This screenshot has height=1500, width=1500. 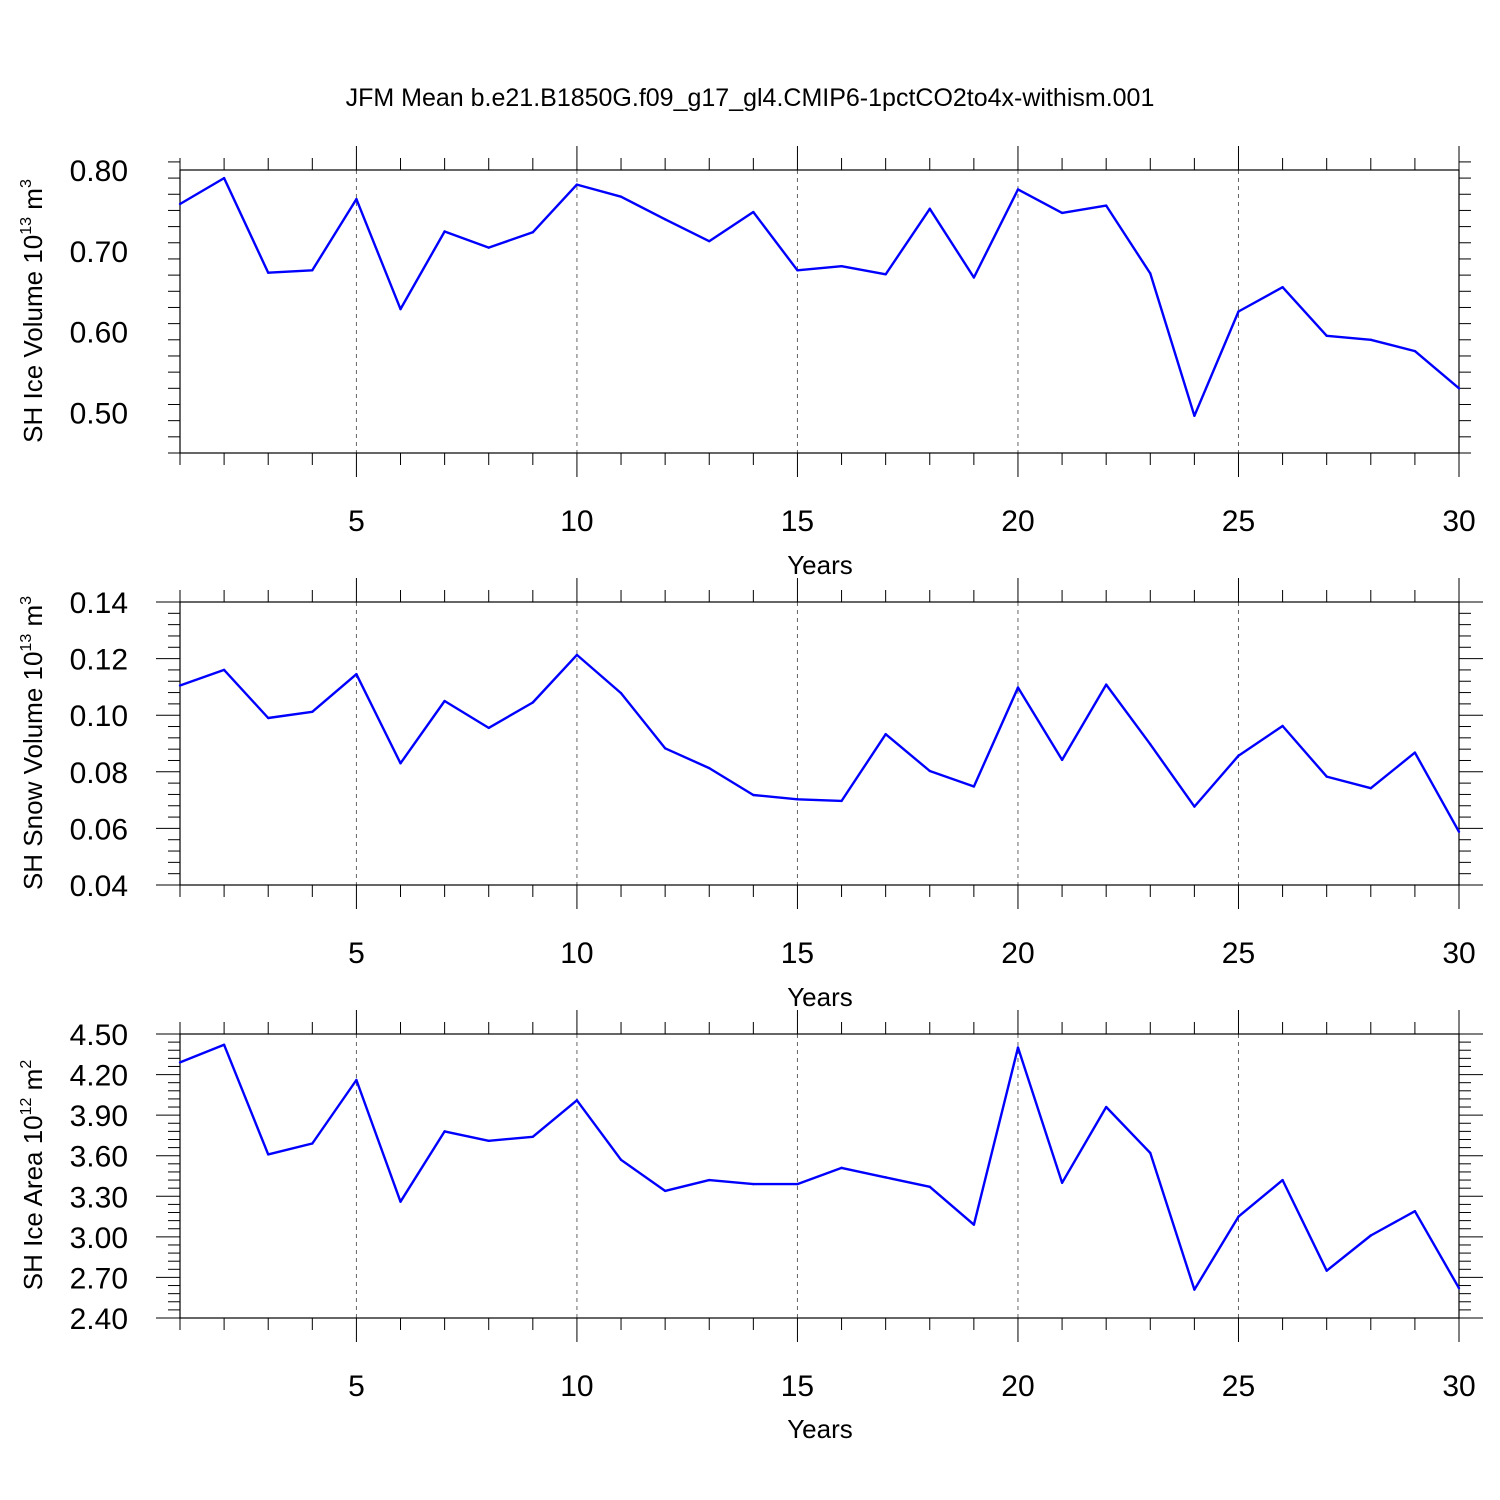 What do you see at coordinates (99, 886) in the screenshot?
I see `y-tick-label: 0.04` at bounding box center [99, 886].